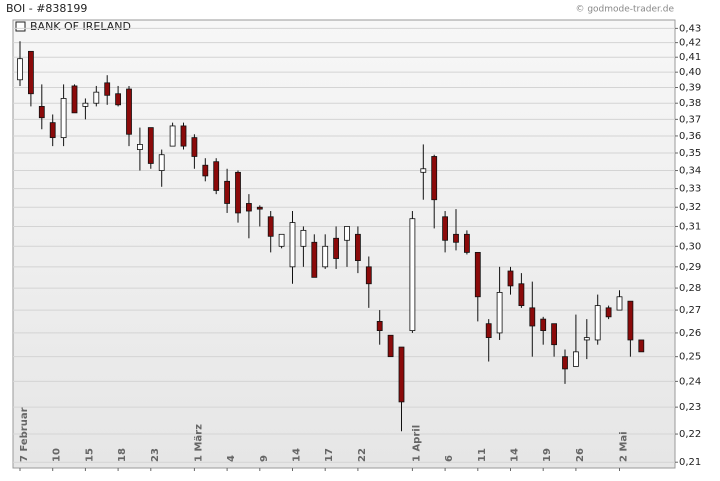  What do you see at coordinates (690, 153) in the screenshot?
I see `y-tick-label: 0,35` at bounding box center [690, 153].